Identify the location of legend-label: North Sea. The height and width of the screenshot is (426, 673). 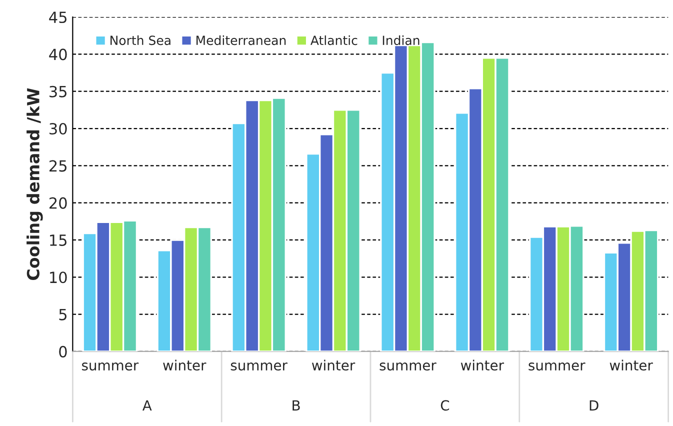
(140, 40).